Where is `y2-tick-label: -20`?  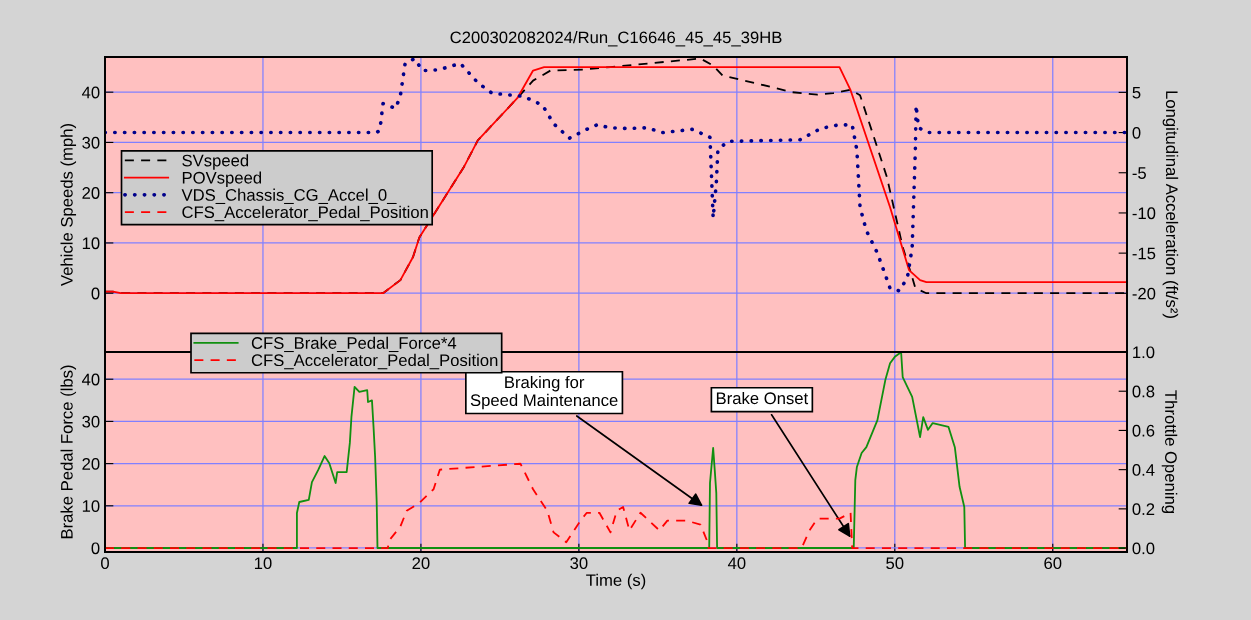 y2-tick-label: -20 is located at coordinates (1144, 293).